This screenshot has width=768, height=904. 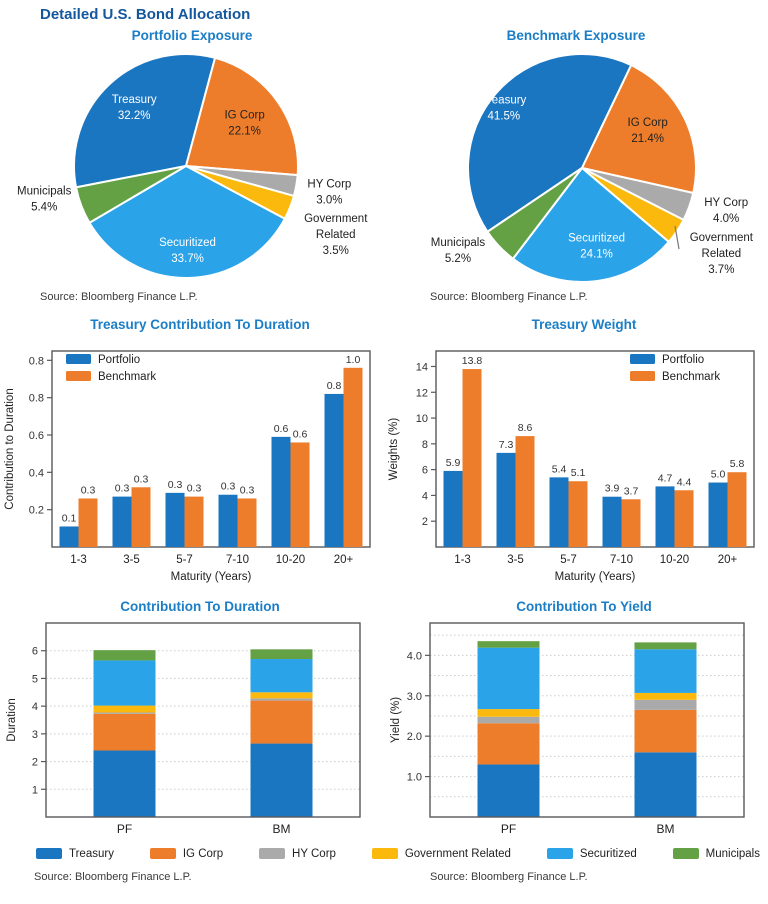 What do you see at coordinates (124, 783) in the screenshot?
I see `stack-segment-treasury-pf` at bounding box center [124, 783].